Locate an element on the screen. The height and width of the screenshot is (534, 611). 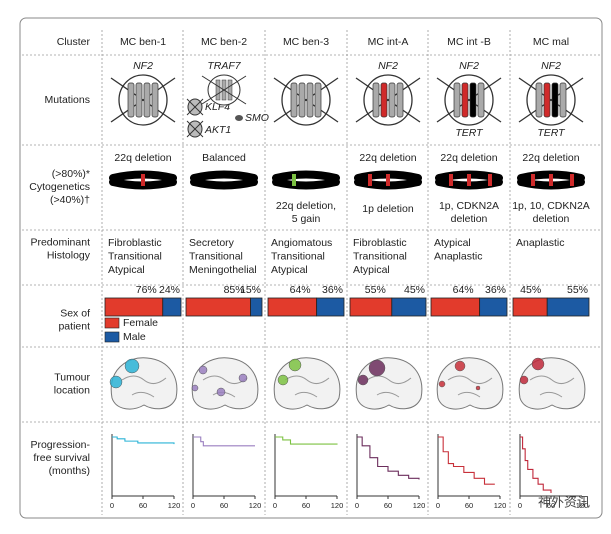
female-label: 55% is located at coordinates (375, 290).